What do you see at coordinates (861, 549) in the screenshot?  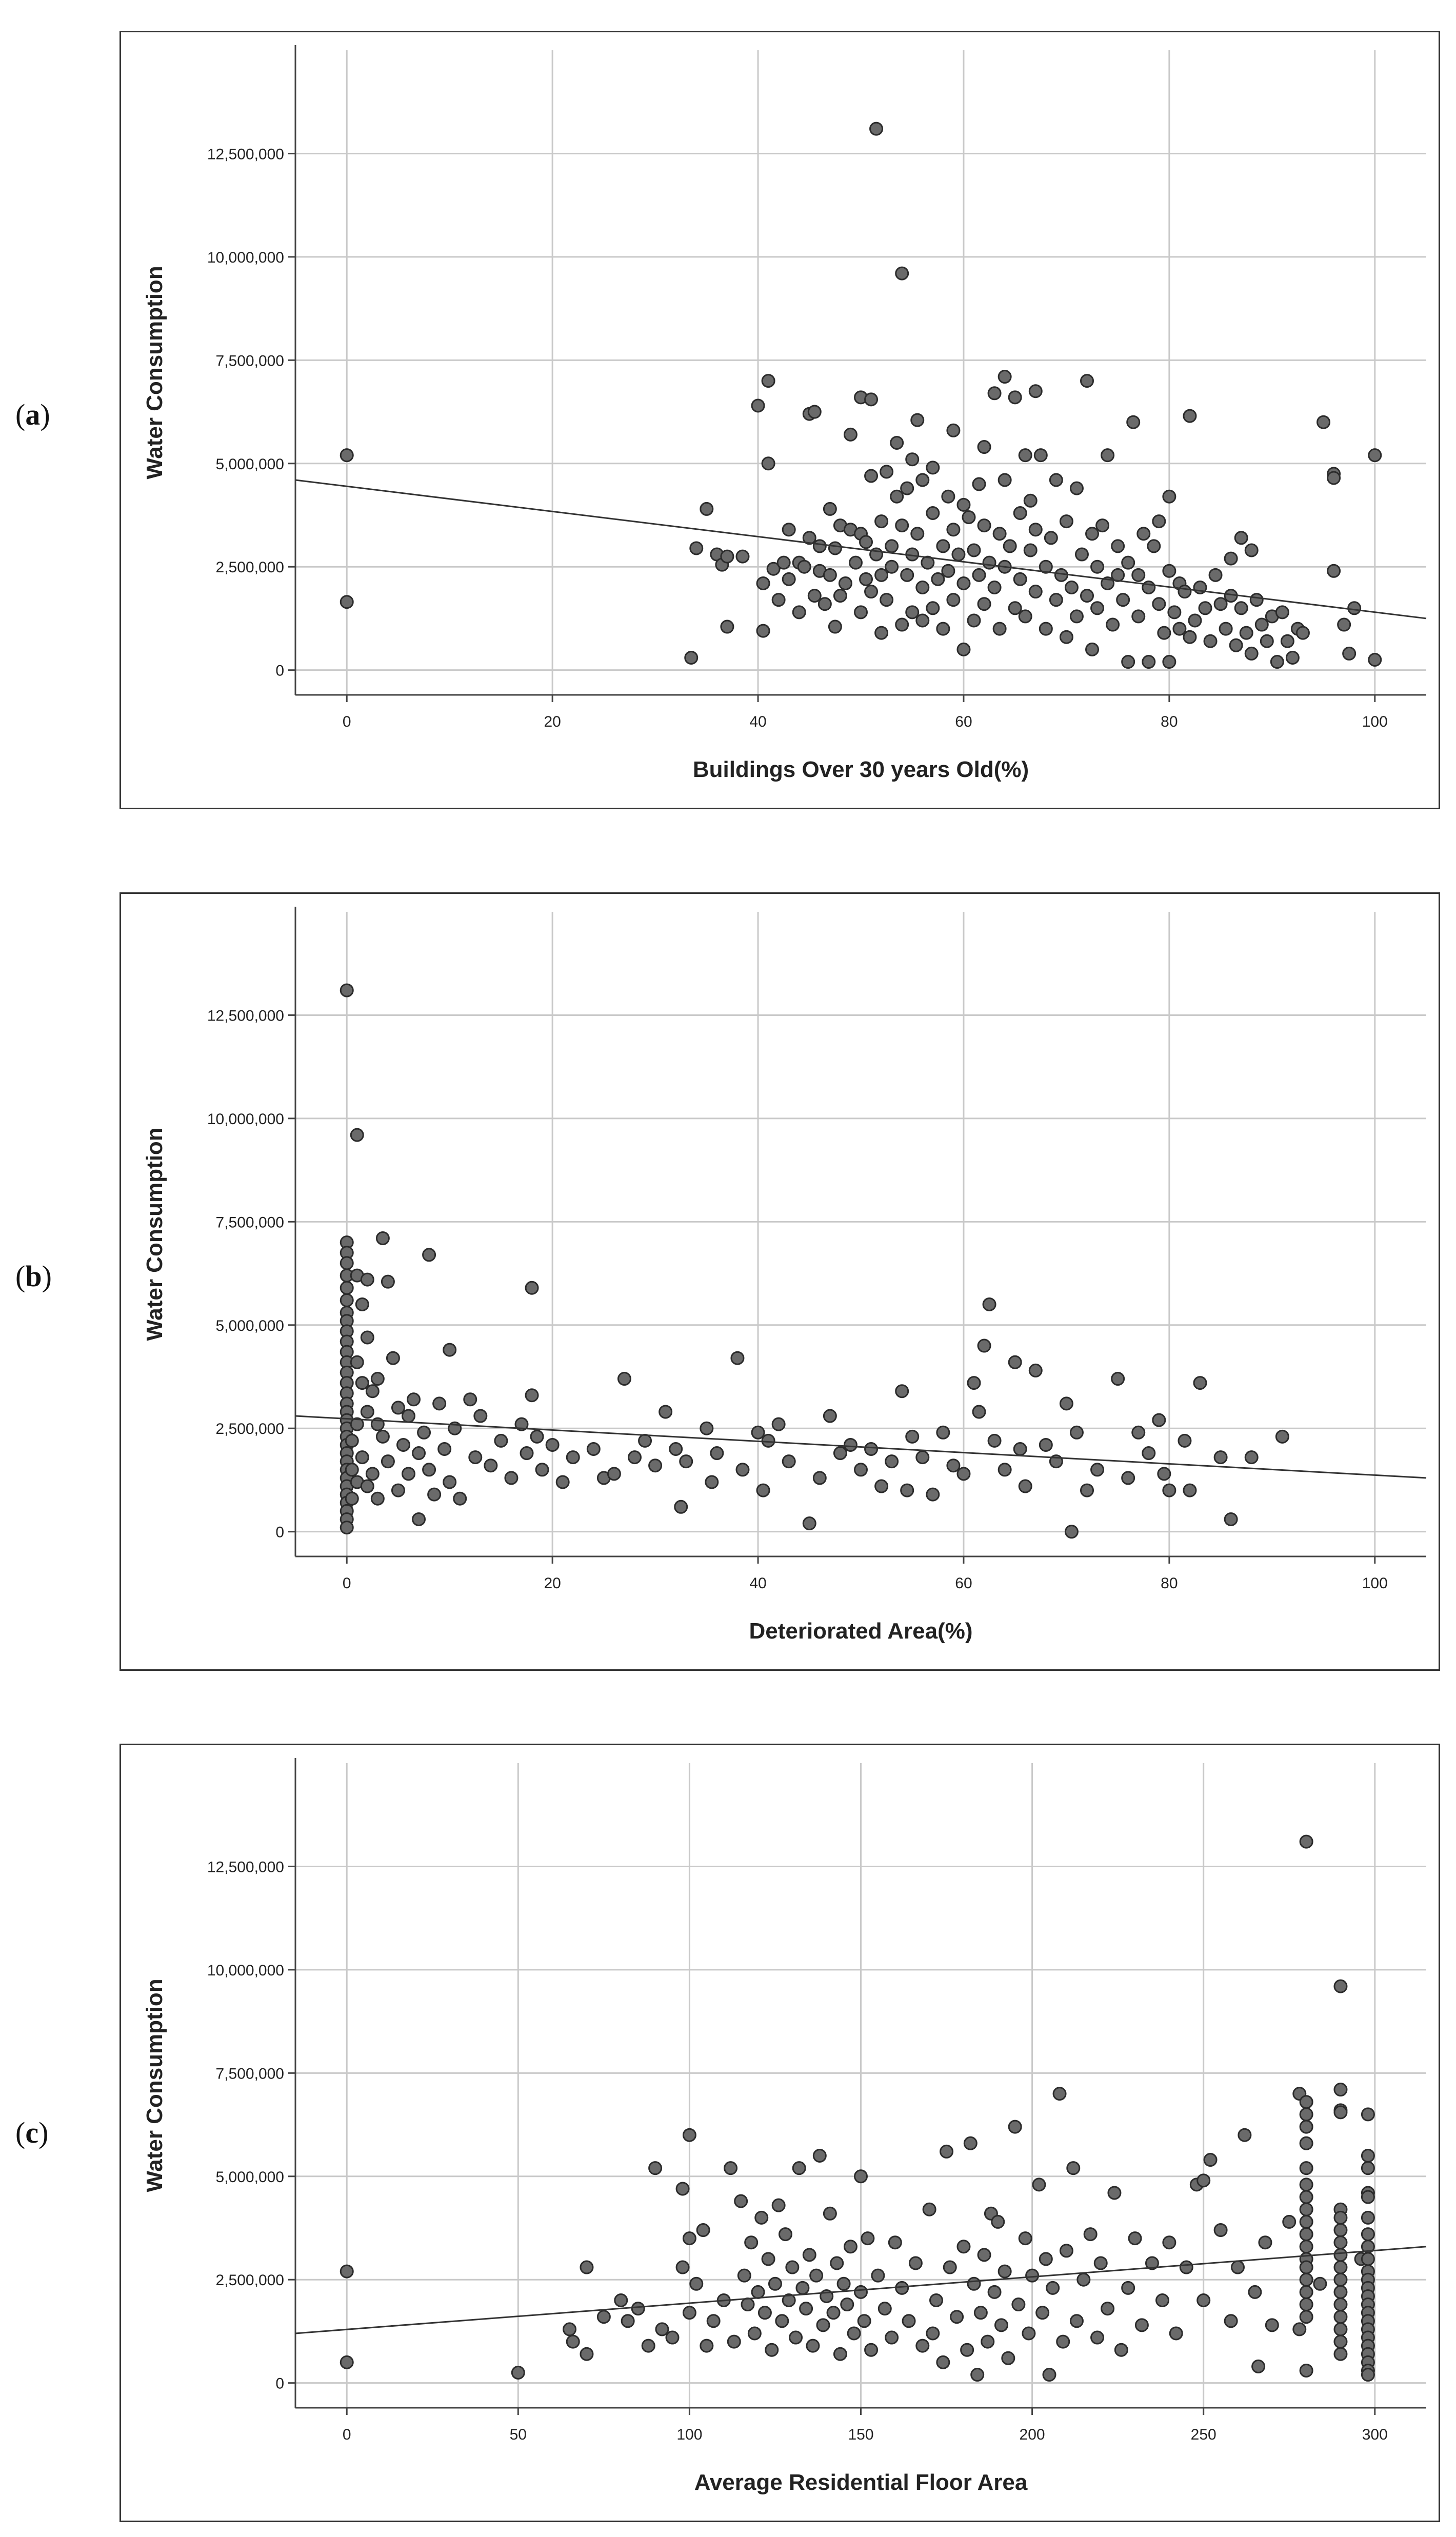 I see `fit-line` at bounding box center [861, 549].